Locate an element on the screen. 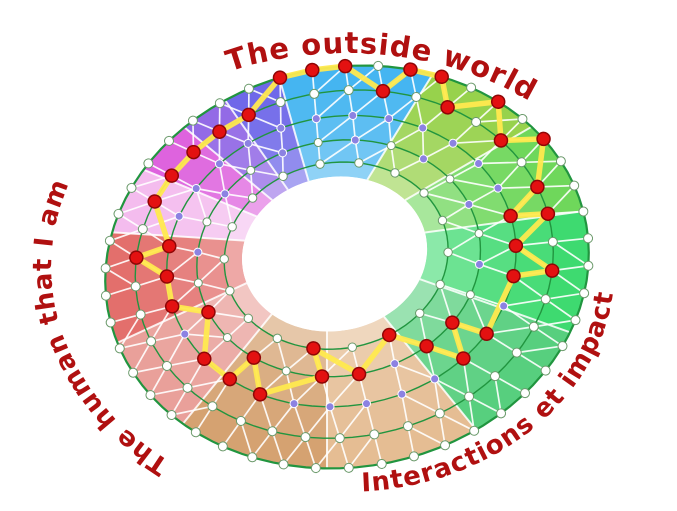  sector-light-green is located at coordinates (490, 181).